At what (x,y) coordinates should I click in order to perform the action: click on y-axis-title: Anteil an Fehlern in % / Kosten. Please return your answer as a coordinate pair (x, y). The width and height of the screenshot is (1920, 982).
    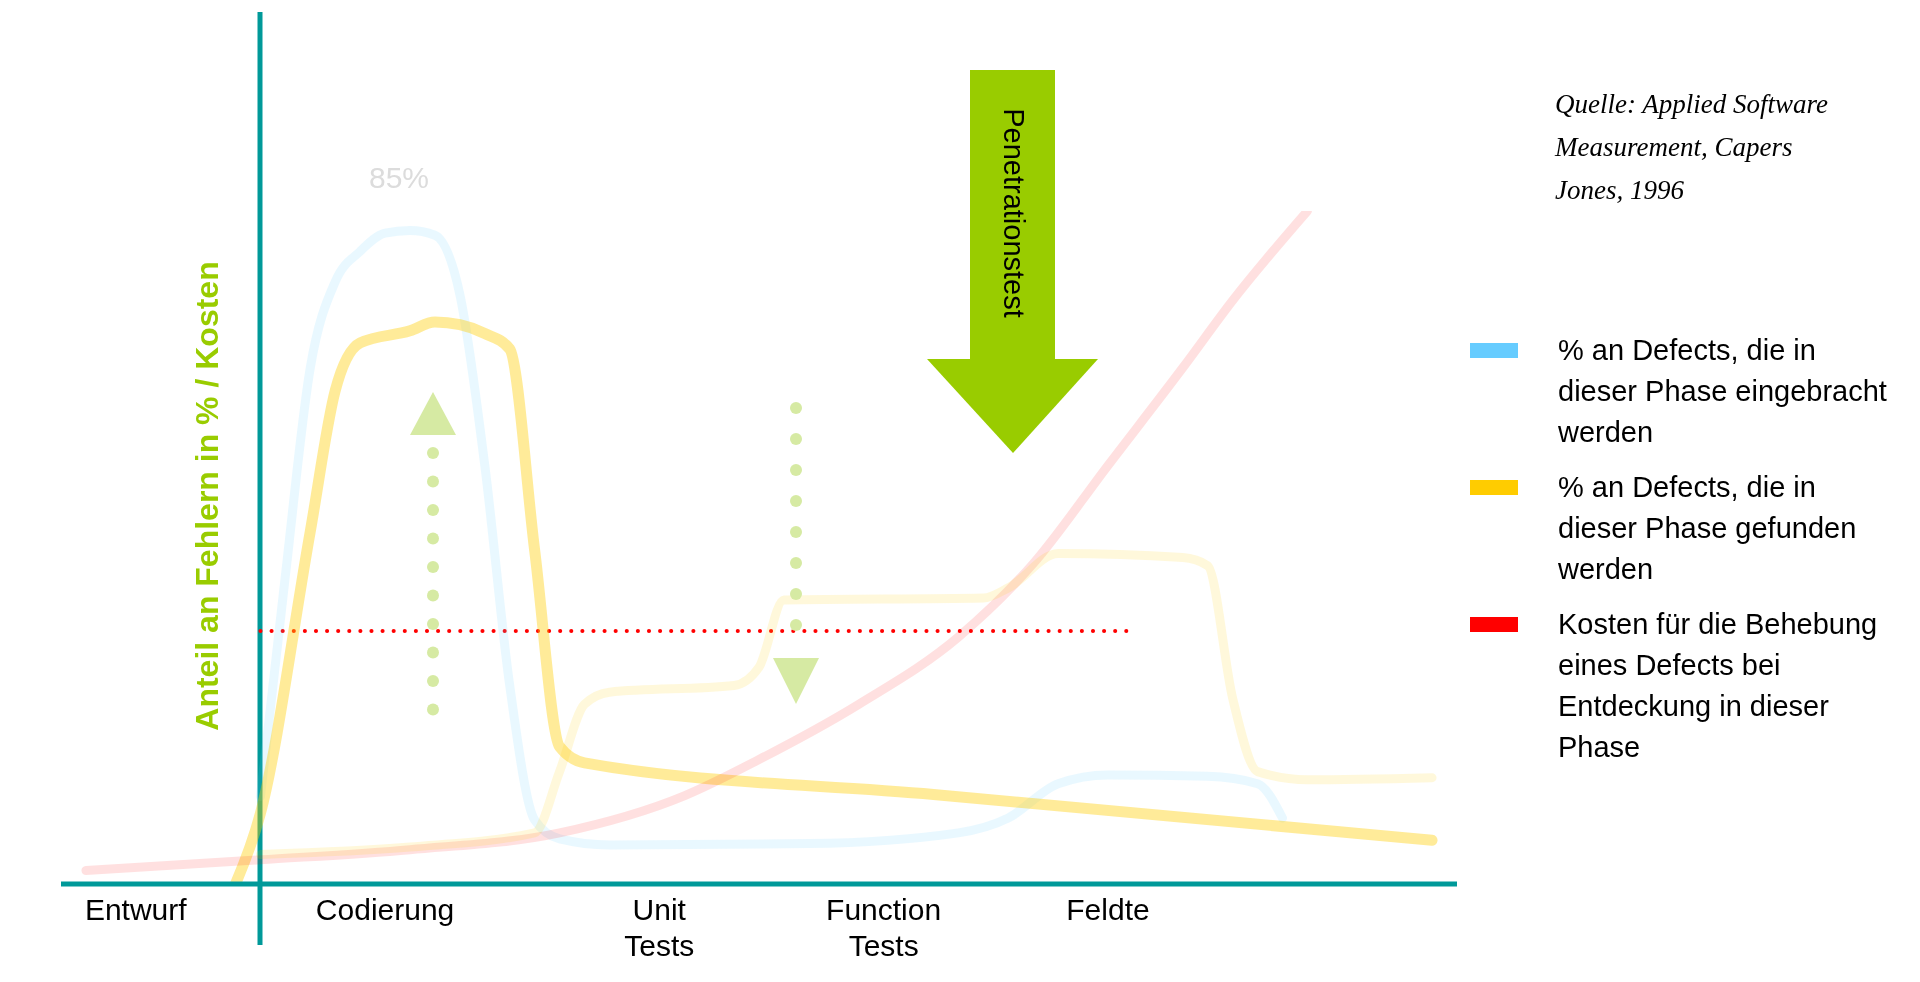
    Looking at the image, I should click on (207, 496).